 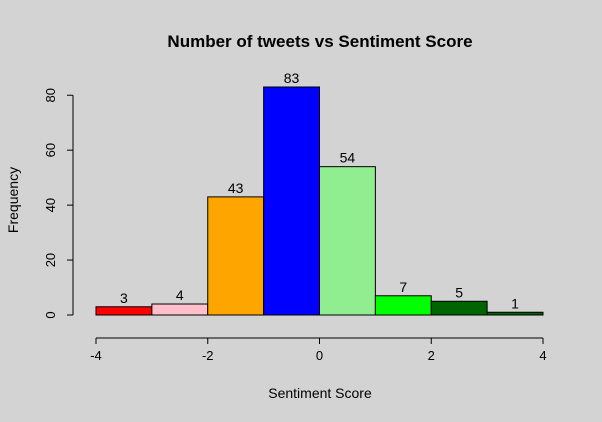 What do you see at coordinates (515, 303) in the screenshot?
I see `bar-value-label: 1` at bounding box center [515, 303].